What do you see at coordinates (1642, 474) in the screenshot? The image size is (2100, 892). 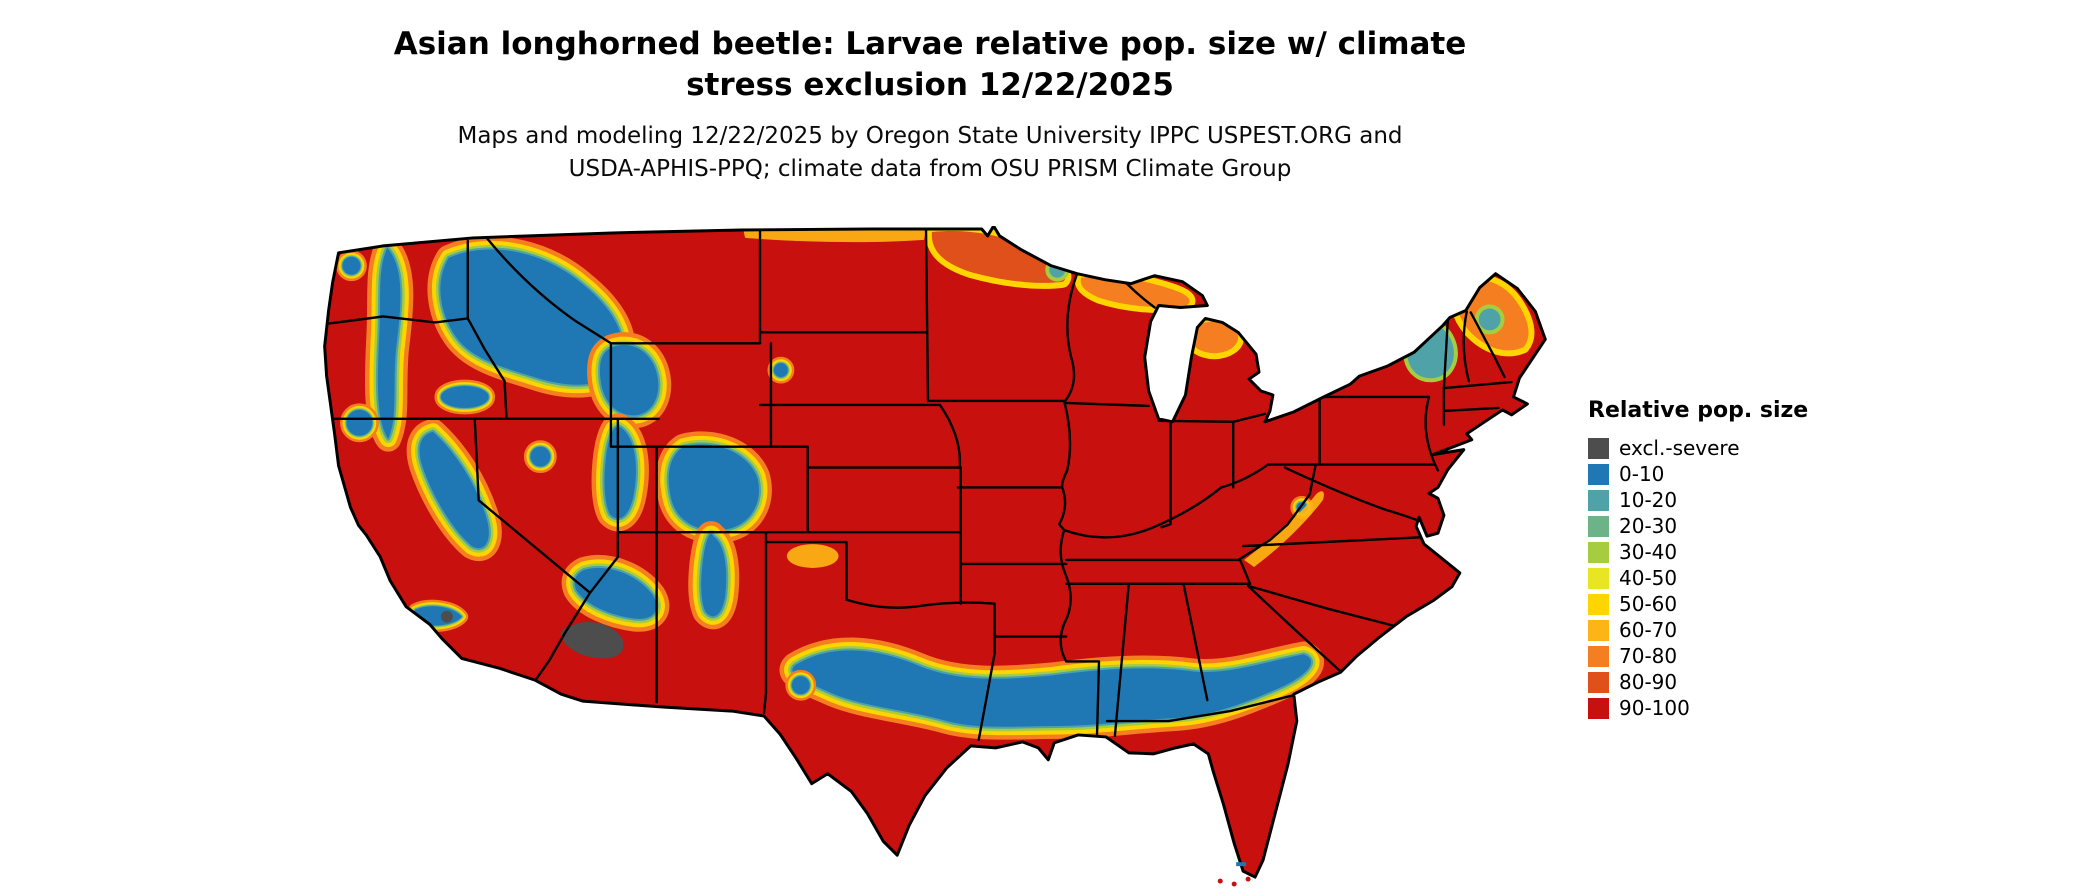 I see `legend-item-label: 0-10` at bounding box center [1642, 474].